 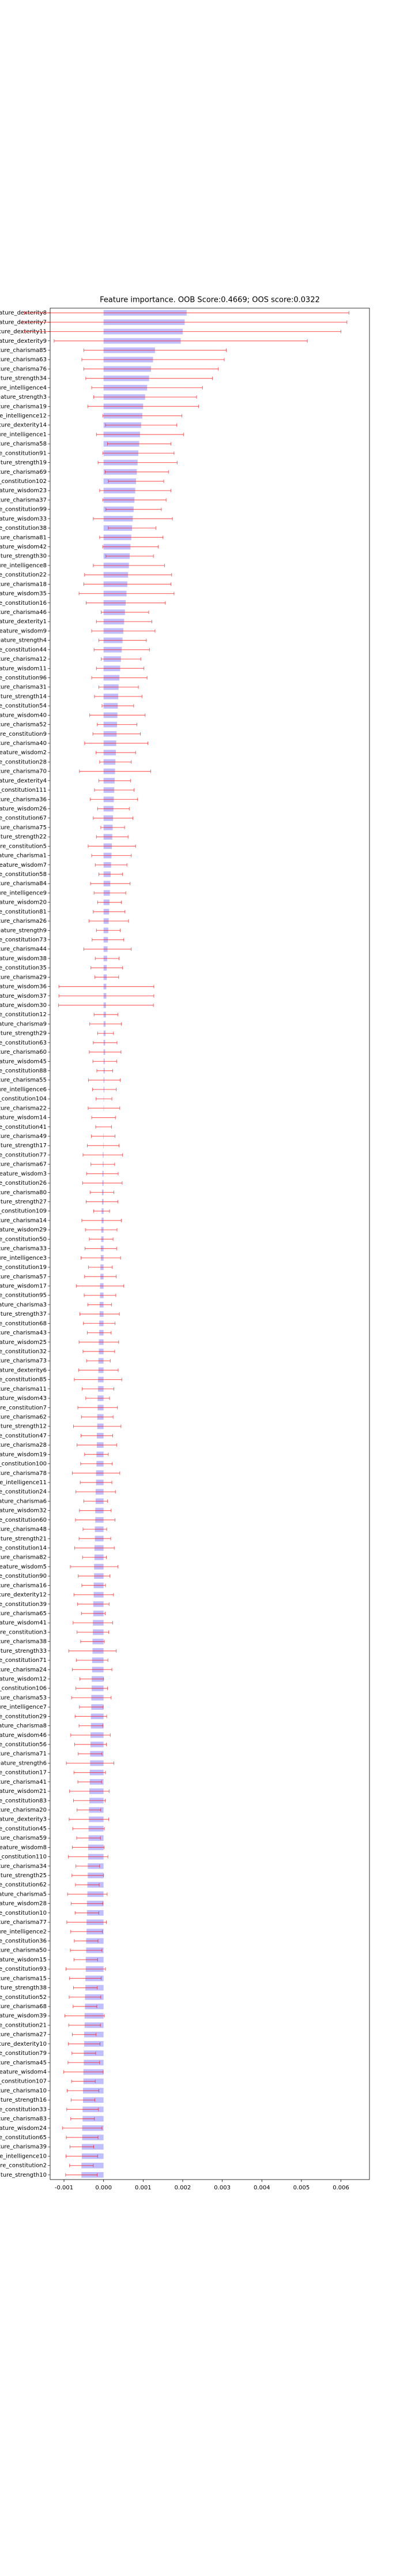 I want to click on y-tick-label: feature_charisma38, so click(x=23, y=1642).